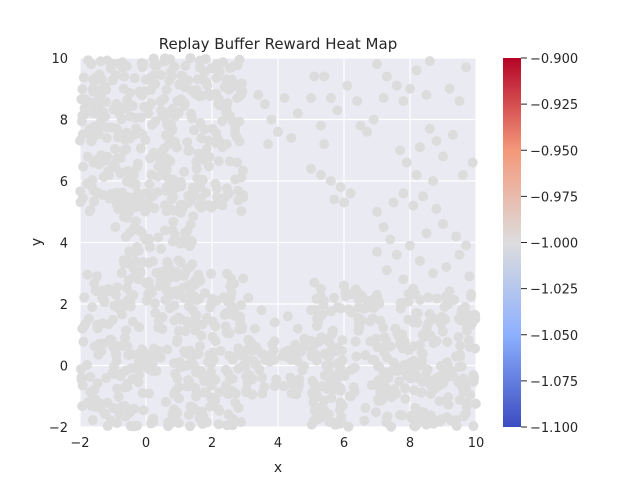  I want to click on colorbar-tick-label: −0.925, so click(554, 105).